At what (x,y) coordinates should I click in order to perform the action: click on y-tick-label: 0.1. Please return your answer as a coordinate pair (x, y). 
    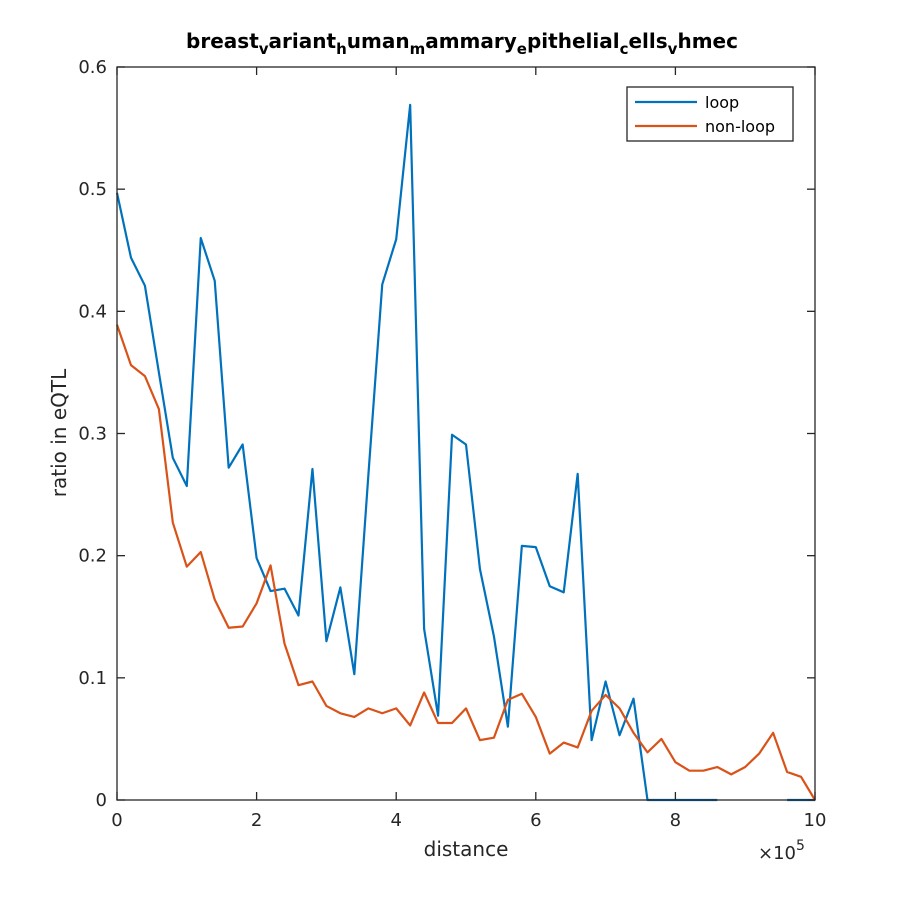
    Looking at the image, I should click on (92, 678).